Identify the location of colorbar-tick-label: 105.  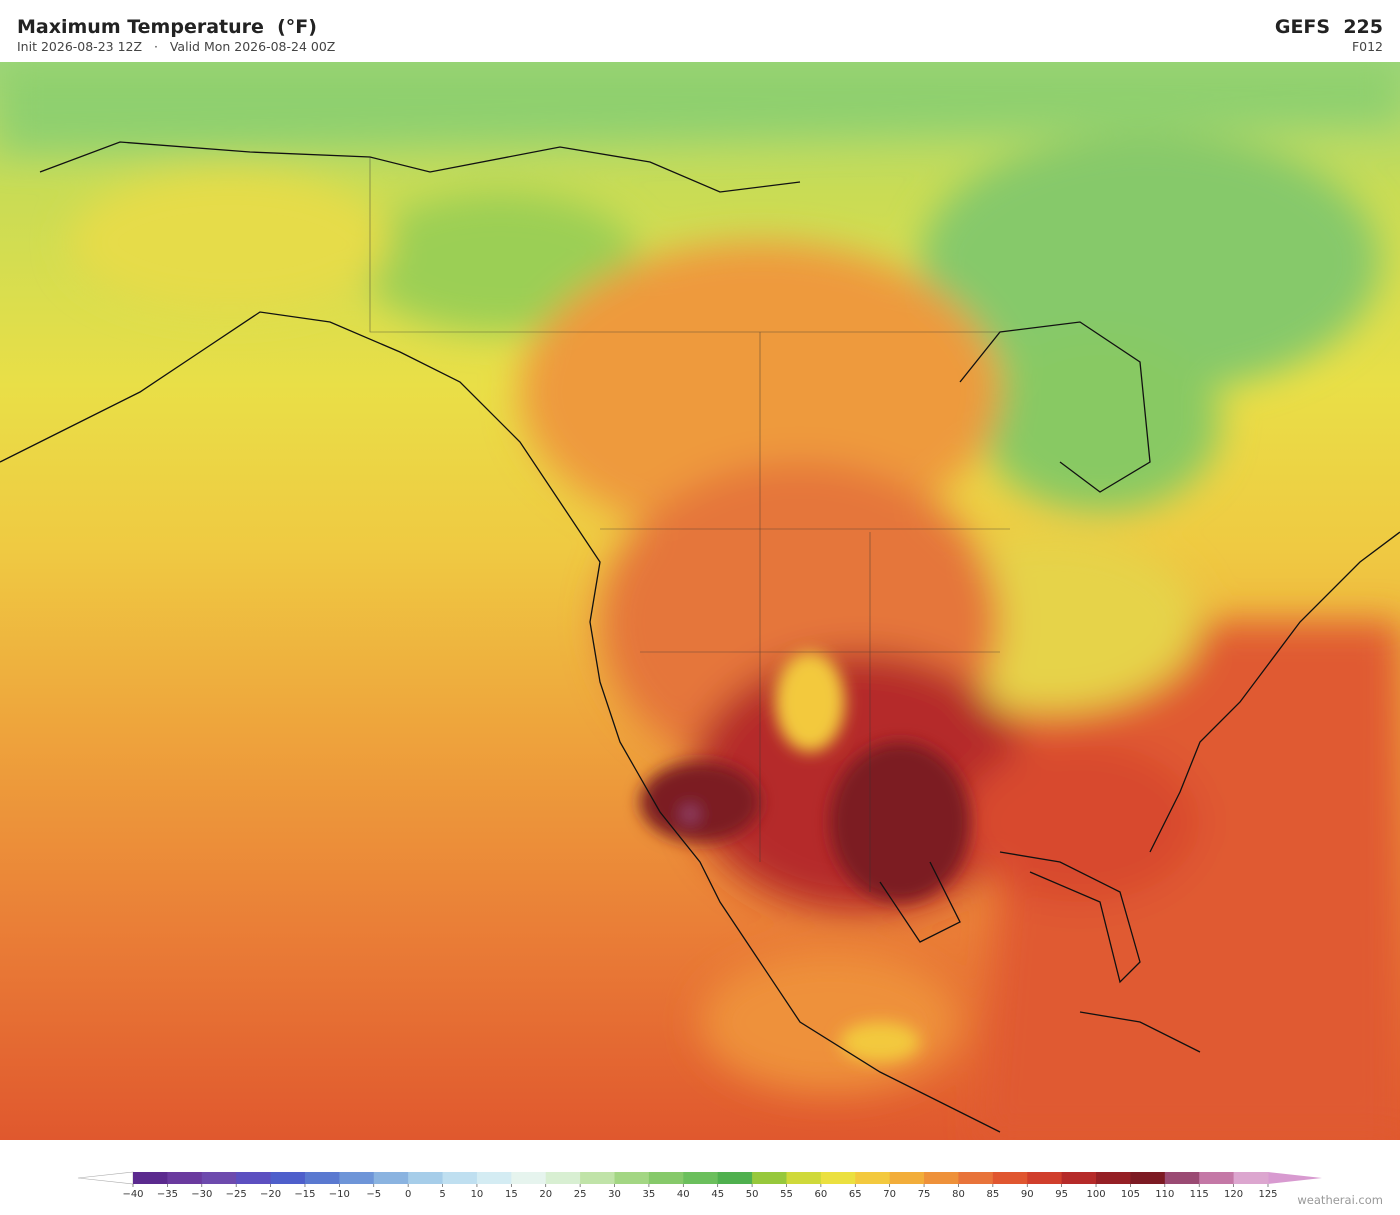
(1130, 1194).